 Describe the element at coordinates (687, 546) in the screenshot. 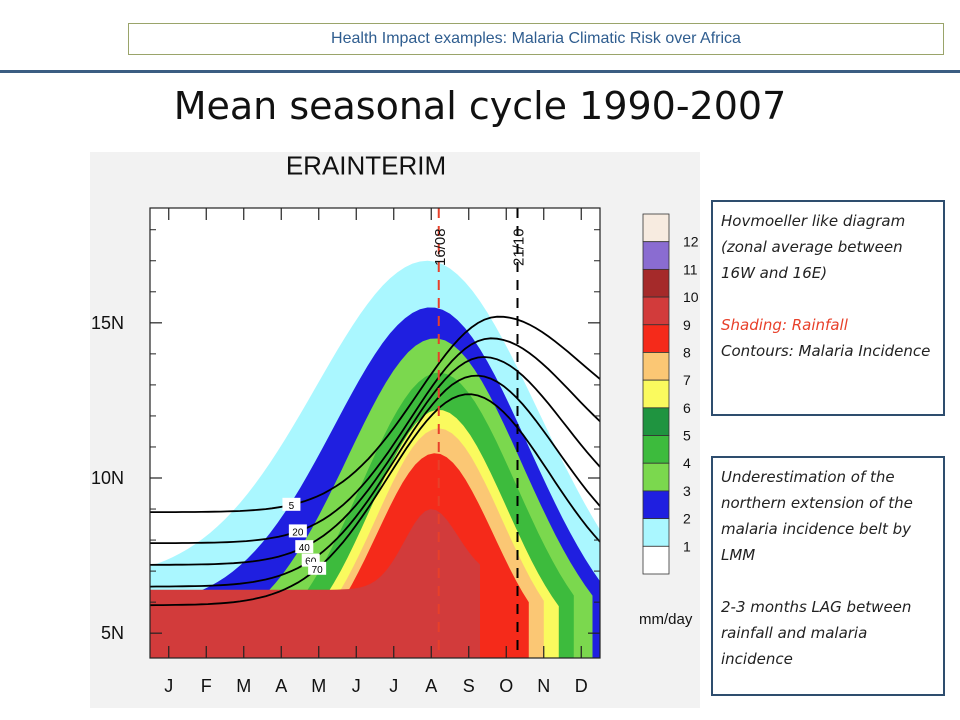

I see `colorbar-label: 1` at that location.